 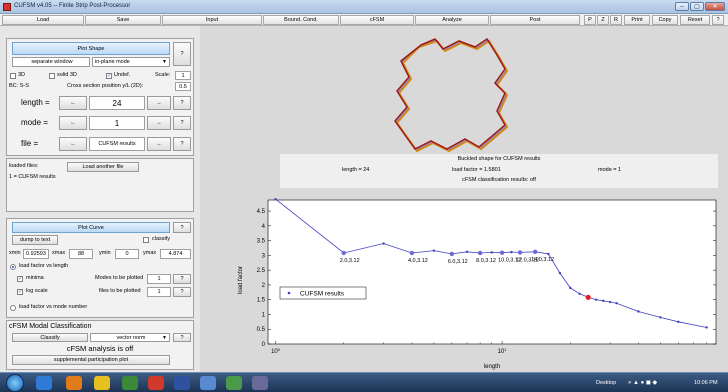 I want to click on y-tick-label: 1.5, so click(x=261, y=301).